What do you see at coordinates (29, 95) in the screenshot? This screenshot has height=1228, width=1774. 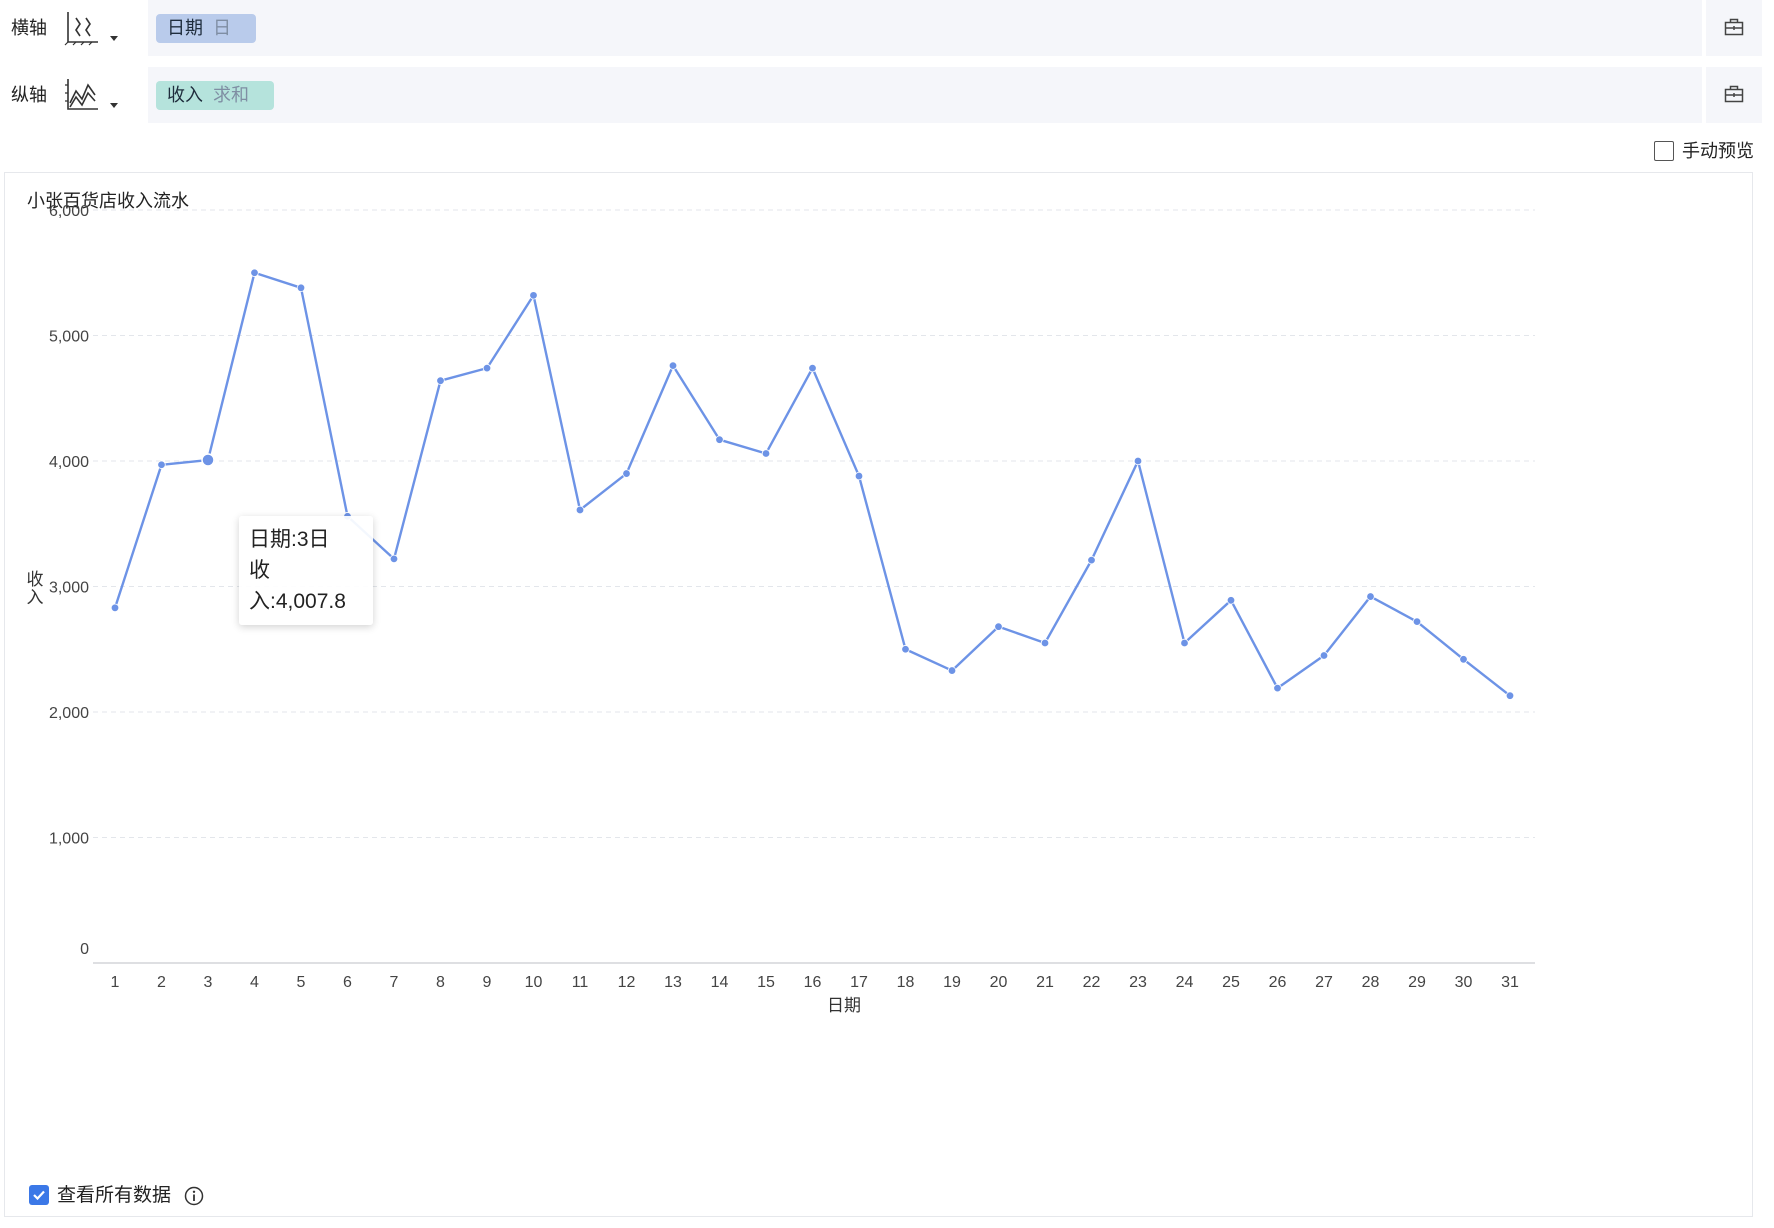 I see `y-axis-label: 纵轴` at bounding box center [29, 95].